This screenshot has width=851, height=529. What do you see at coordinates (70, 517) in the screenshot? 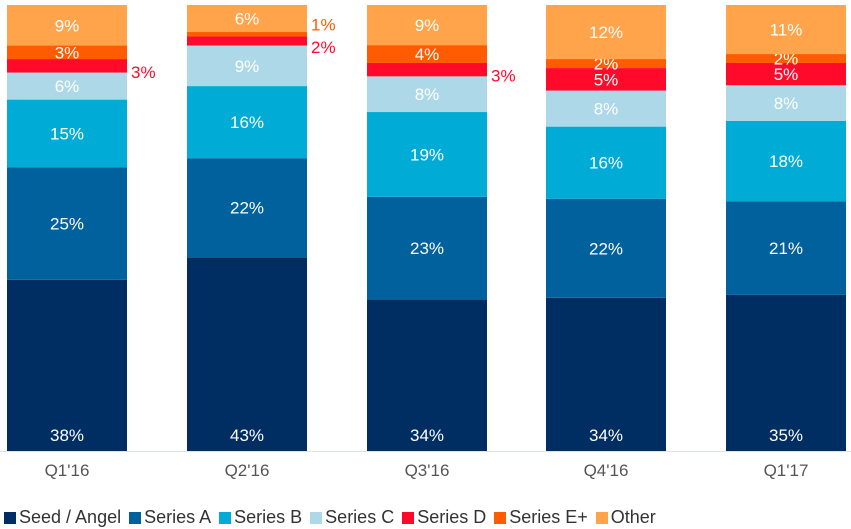
I see `legend-label: Seed / Angel` at bounding box center [70, 517].